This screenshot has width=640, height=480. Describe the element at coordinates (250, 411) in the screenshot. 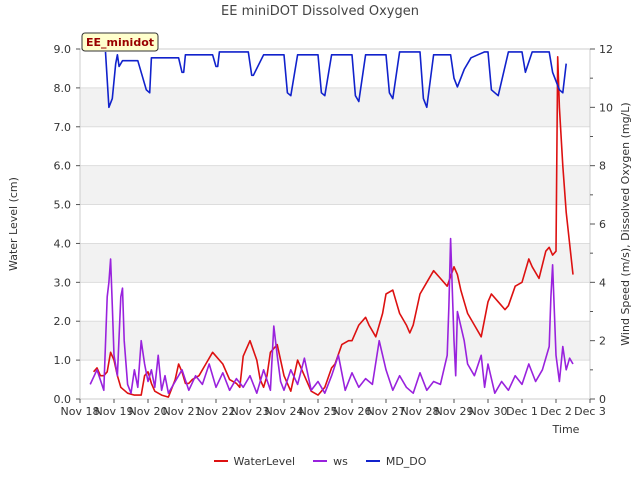

I see `x-tick-label: Nov 23` at that location.